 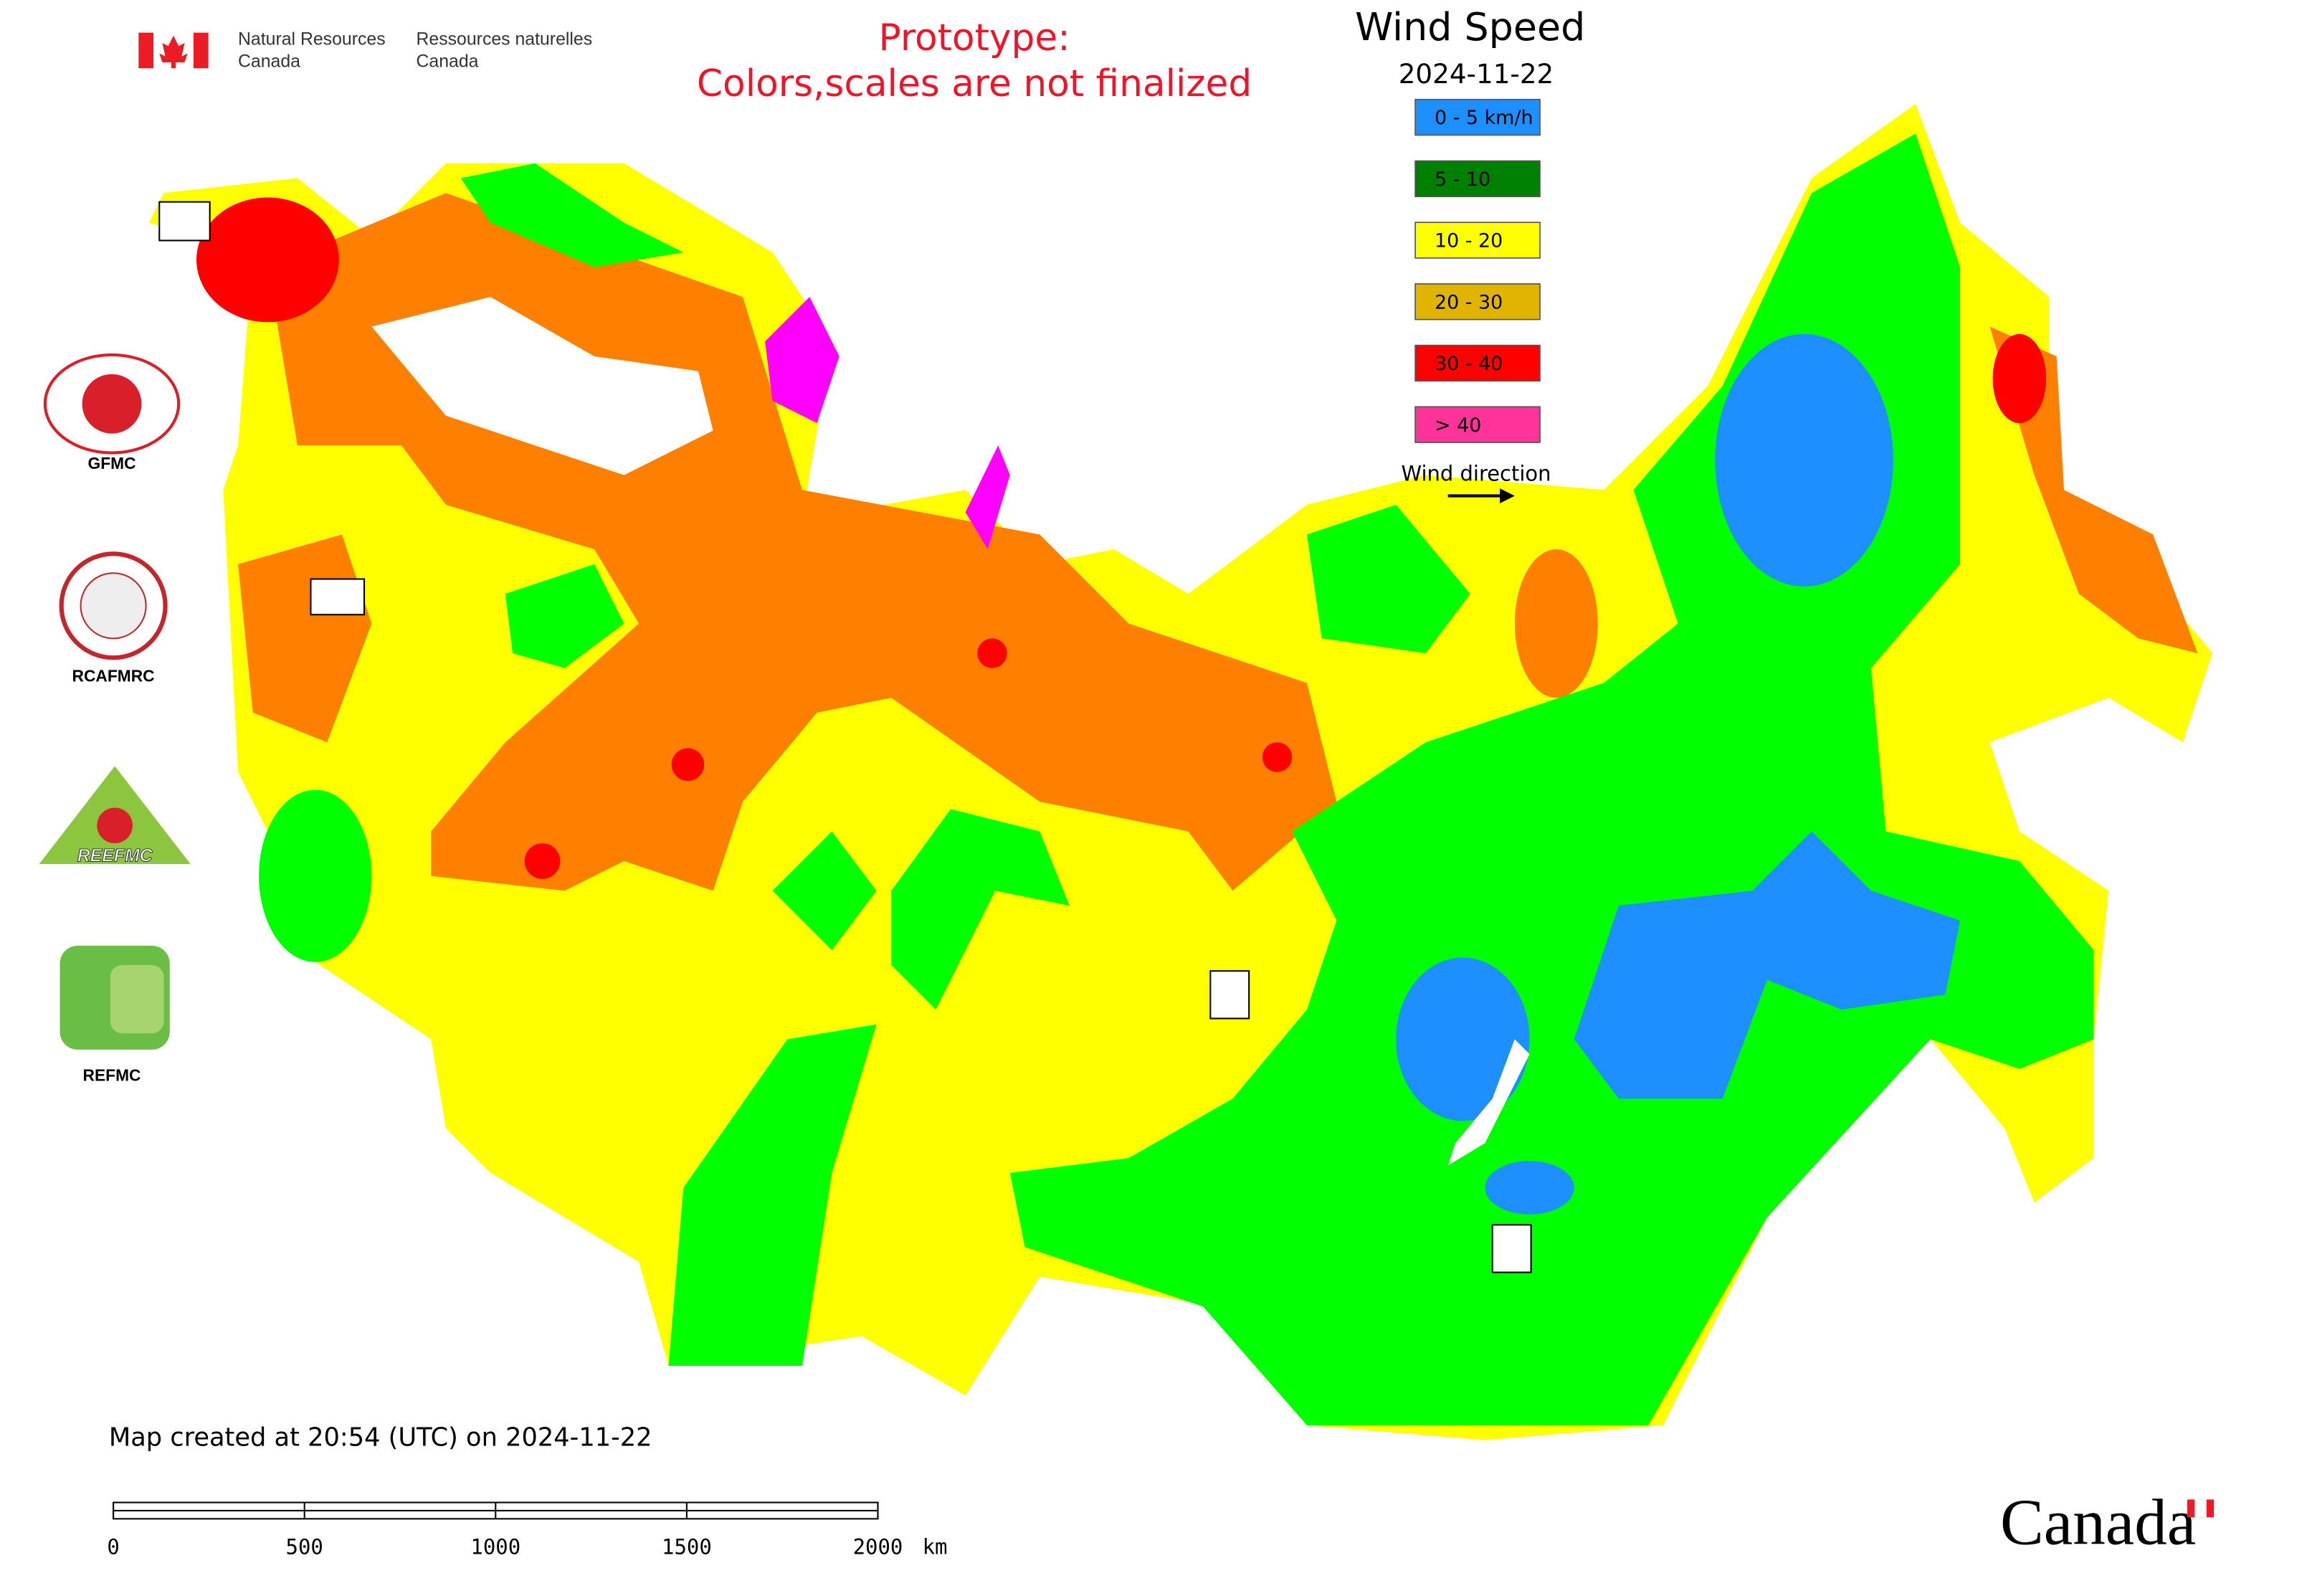 What do you see at coordinates (2201, 1508) in the screenshot?
I see `wordmark-flag` at bounding box center [2201, 1508].